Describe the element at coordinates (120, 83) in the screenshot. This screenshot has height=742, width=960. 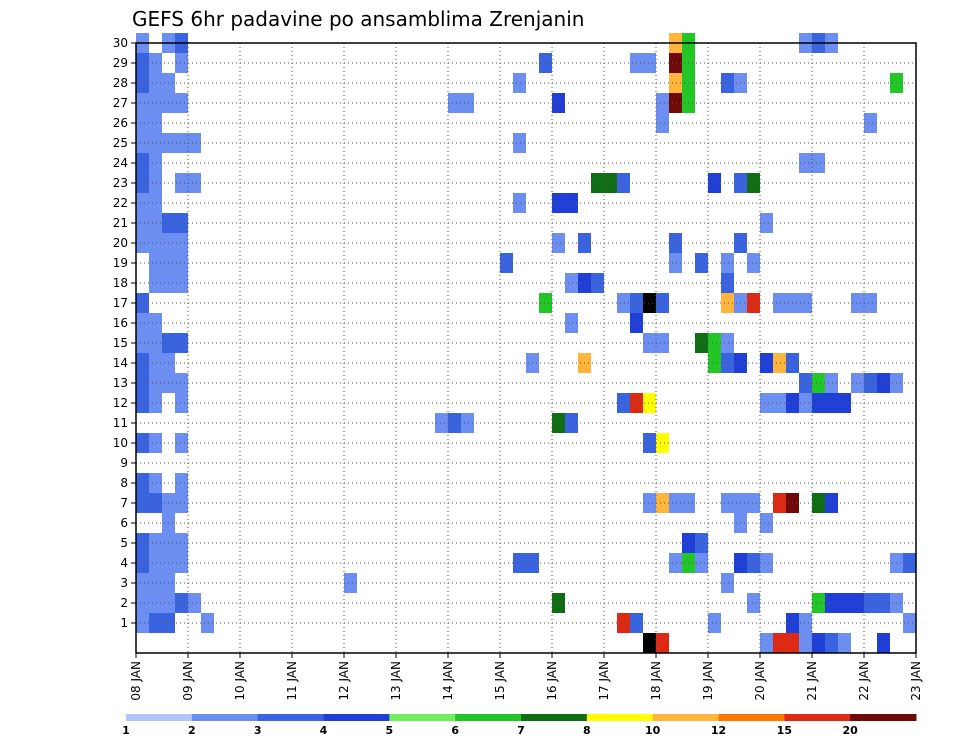
I see `y-tick-label: 28` at that location.